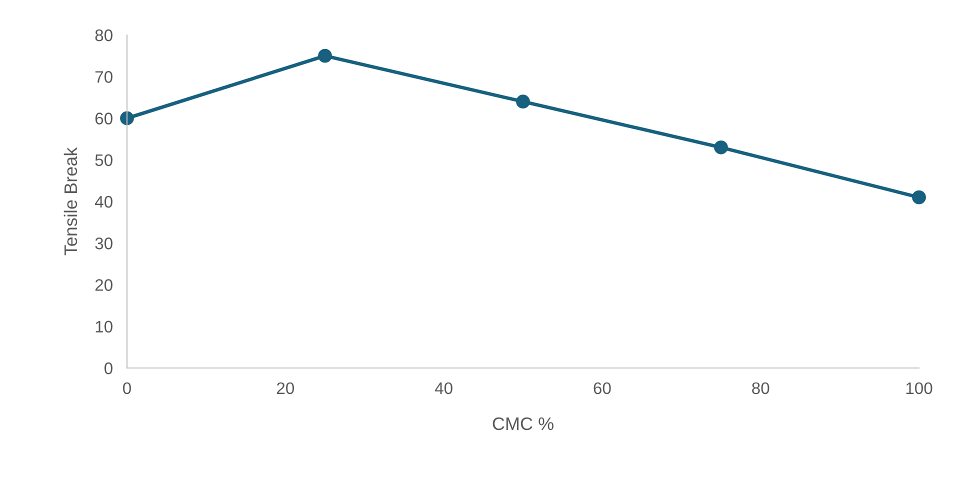 This screenshot has width=954, height=483. Describe the element at coordinates (104, 326) in the screenshot. I see `y-tick-label: 10` at that location.